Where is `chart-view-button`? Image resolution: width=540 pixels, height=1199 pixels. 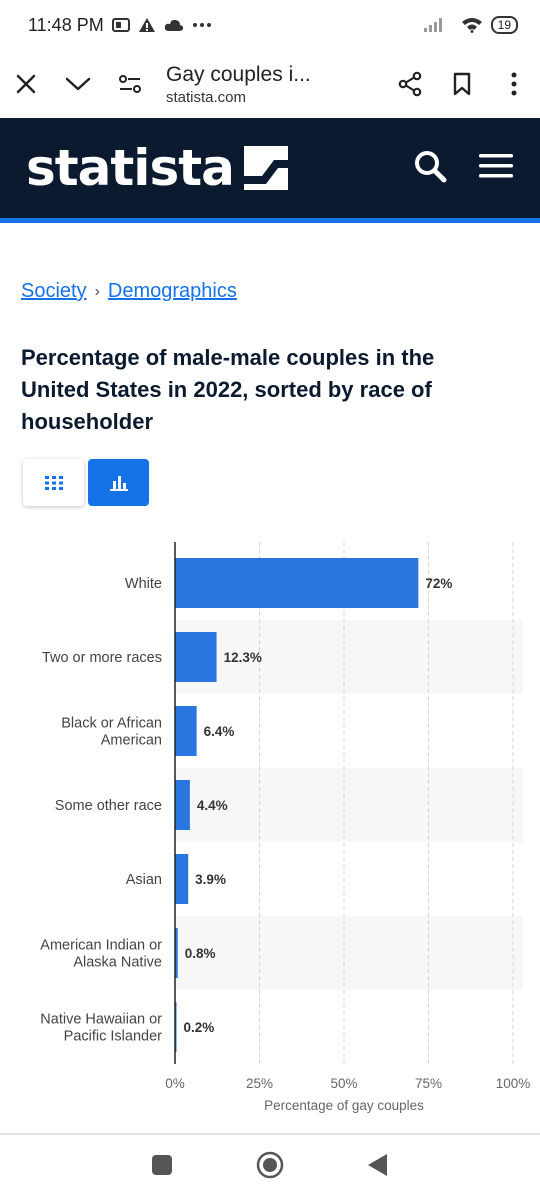 chart-view-button is located at coordinates (118, 482).